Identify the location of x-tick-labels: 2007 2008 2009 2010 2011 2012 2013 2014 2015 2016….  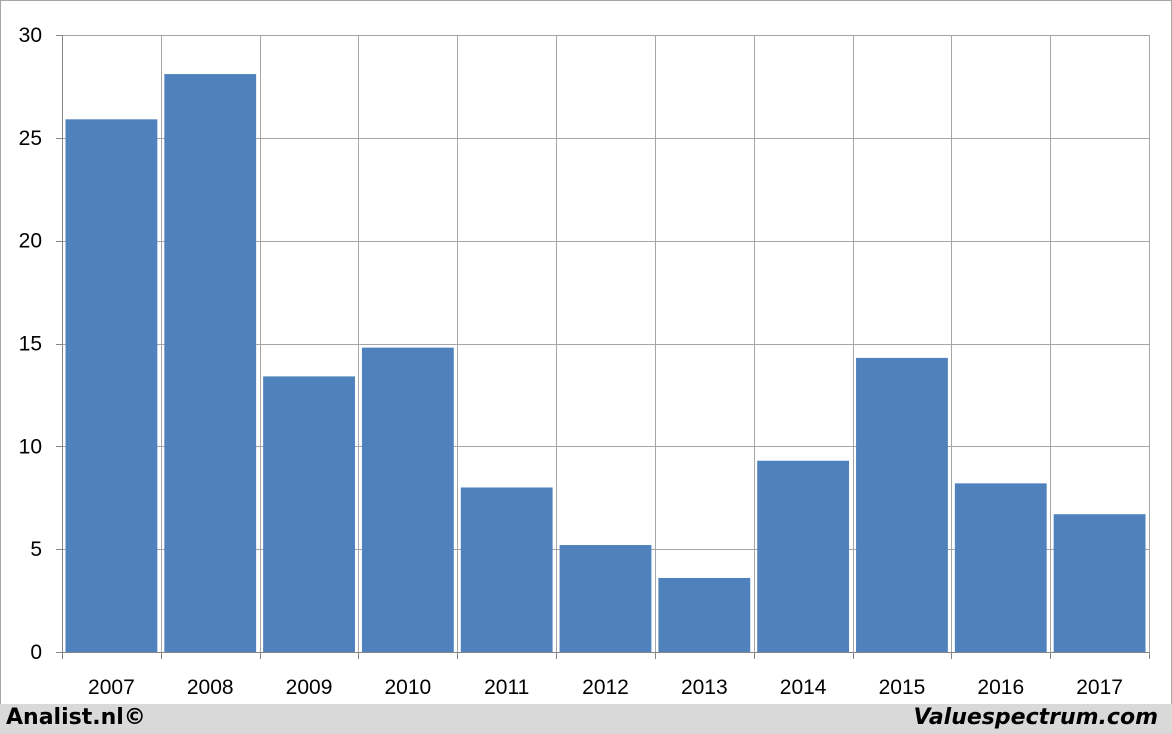
(605, 687).